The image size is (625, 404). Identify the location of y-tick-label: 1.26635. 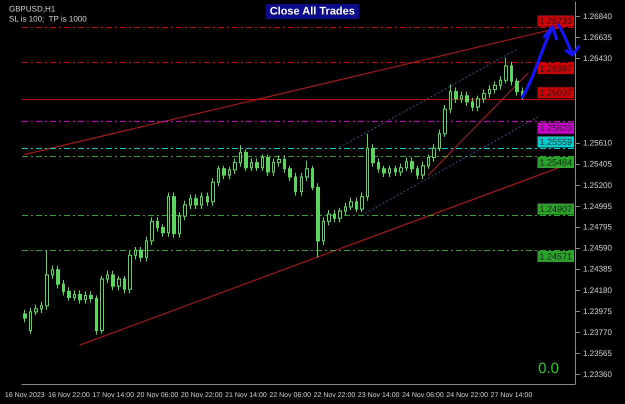
(597, 37).